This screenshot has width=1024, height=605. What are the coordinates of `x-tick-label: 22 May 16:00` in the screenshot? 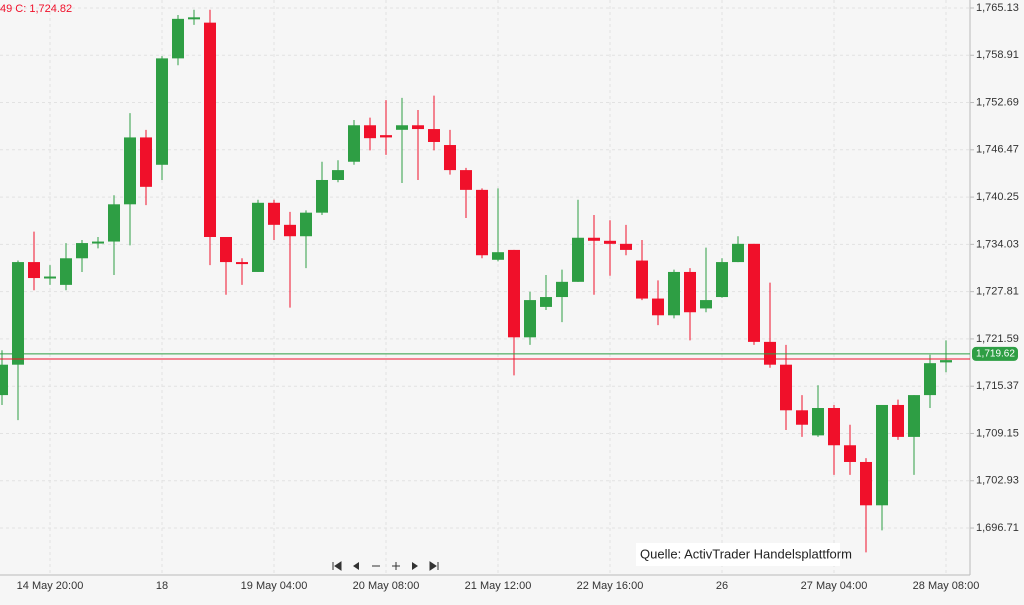 It's located at (610, 586).